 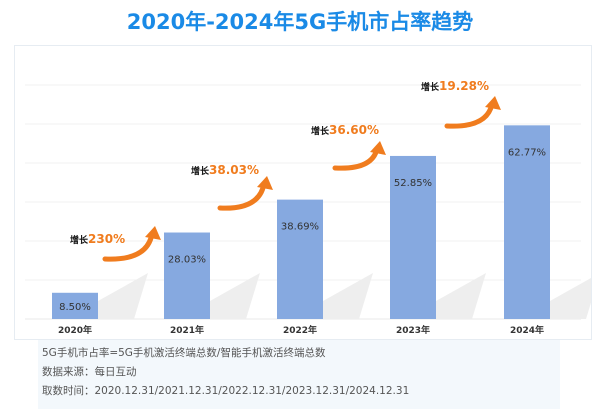 I want to click on source-note: 数据来源：每日互动, so click(x=89, y=372).